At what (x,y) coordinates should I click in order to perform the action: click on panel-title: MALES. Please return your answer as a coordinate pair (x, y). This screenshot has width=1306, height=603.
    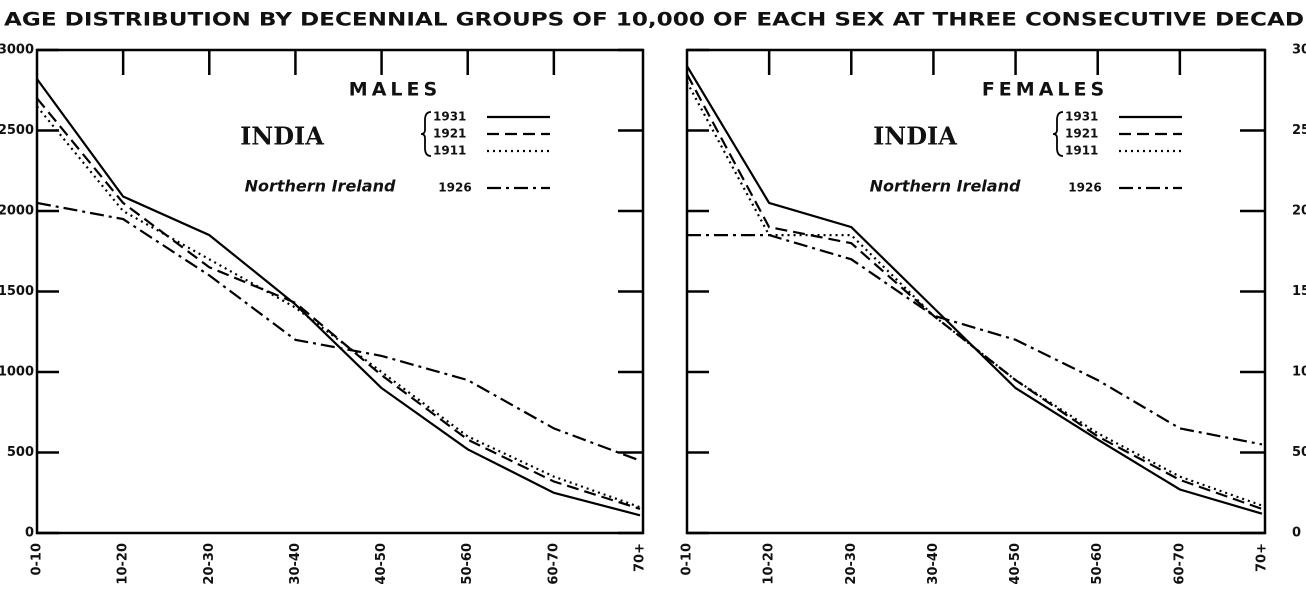
    Looking at the image, I should click on (395, 90).